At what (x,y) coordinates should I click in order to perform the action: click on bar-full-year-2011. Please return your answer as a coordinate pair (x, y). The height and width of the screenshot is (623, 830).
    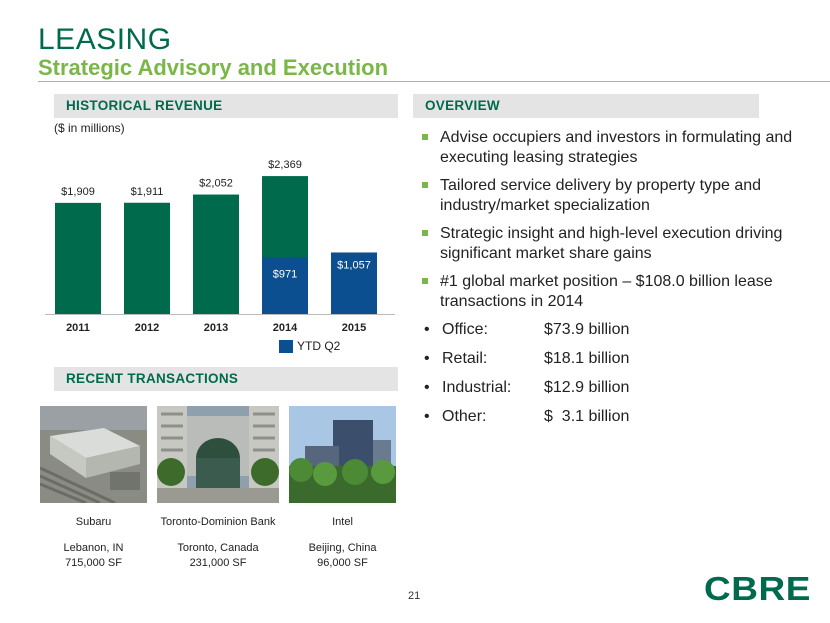
    Looking at the image, I should click on (78, 258).